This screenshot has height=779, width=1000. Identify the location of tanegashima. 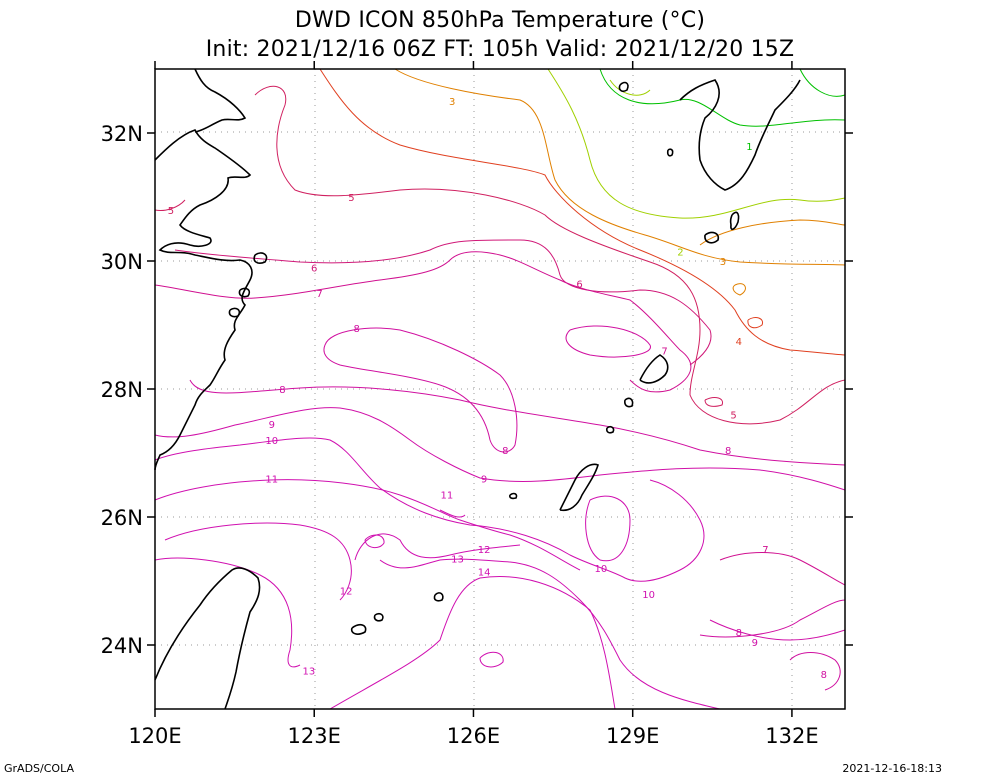
(734, 221).